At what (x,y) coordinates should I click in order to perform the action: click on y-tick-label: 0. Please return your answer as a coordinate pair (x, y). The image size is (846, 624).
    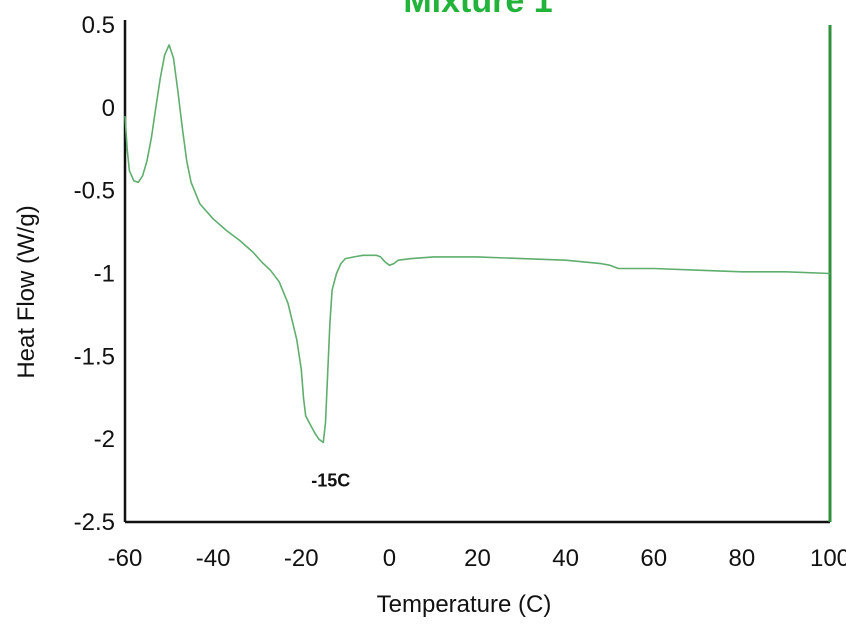
    Looking at the image, I should click on (108, 108).